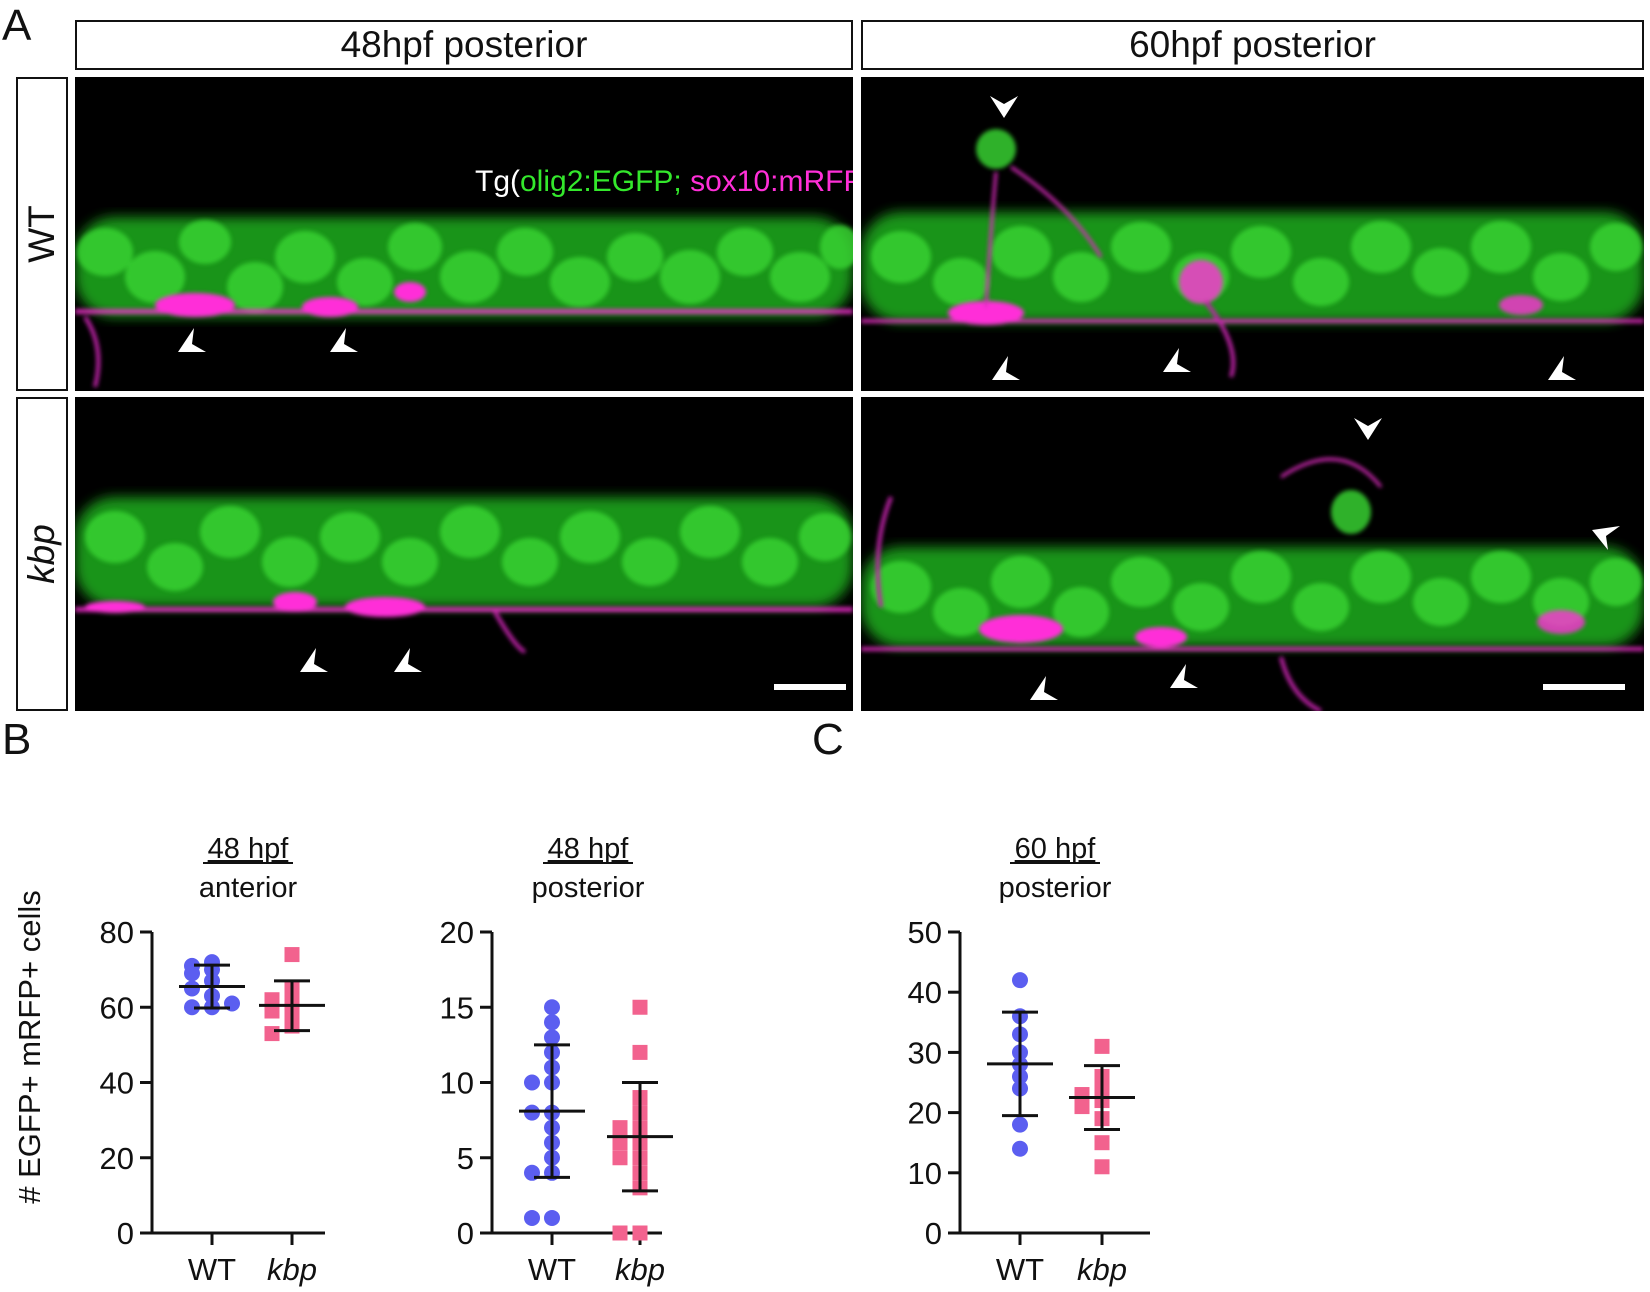 Image resolution: width=1650 pixels, height=1292 pixels. What do you see at coordinates (1252, 45) in the screenshot?
I see `column-header-60hpf: 60hpf posterior` at bounding box center [1252, 45].